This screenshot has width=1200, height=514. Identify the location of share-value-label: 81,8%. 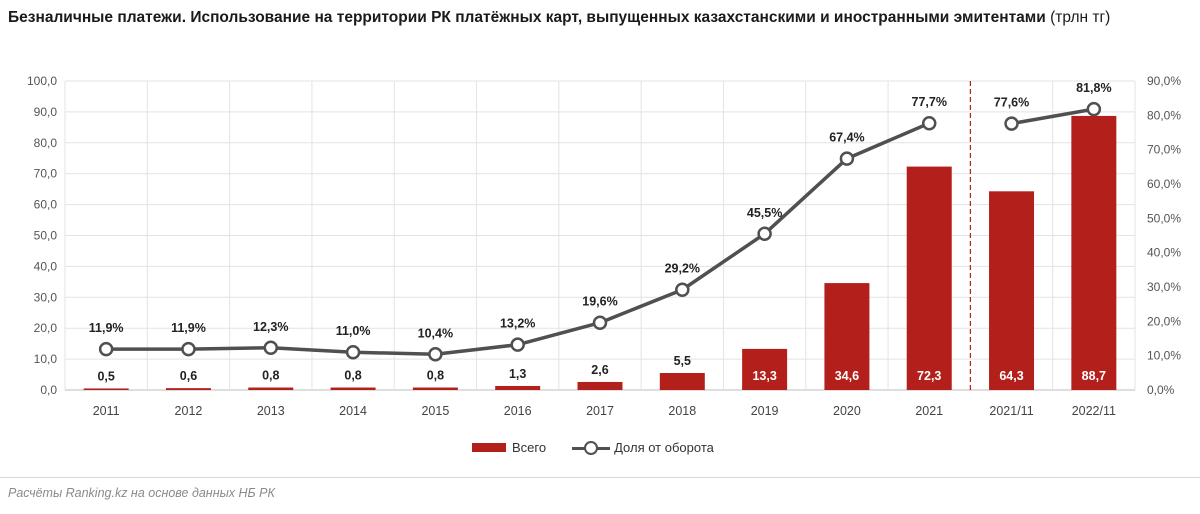
(1093, 88).